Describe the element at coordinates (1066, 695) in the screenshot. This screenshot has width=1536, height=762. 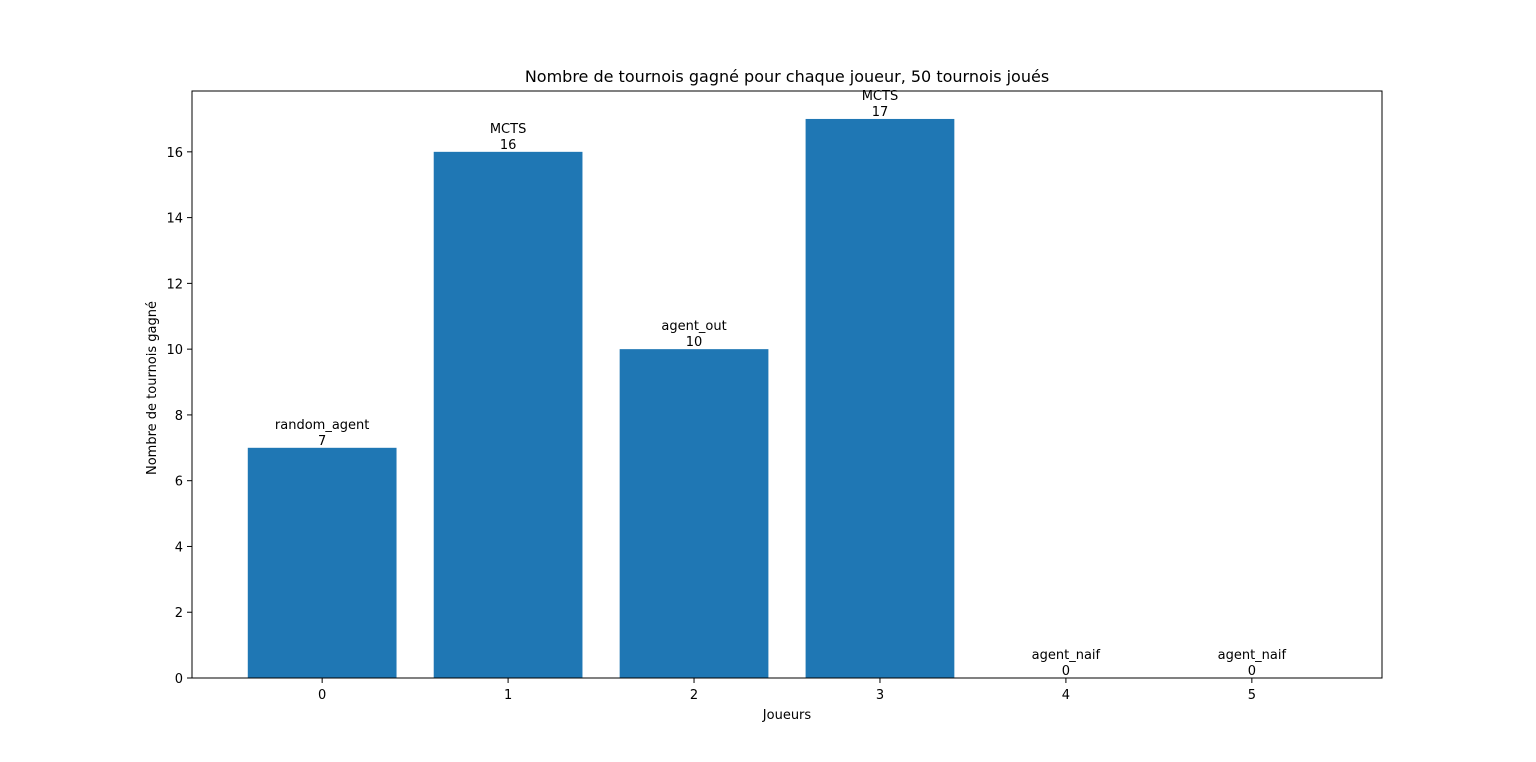
I see `x-tick-label-4: 4` at that location.